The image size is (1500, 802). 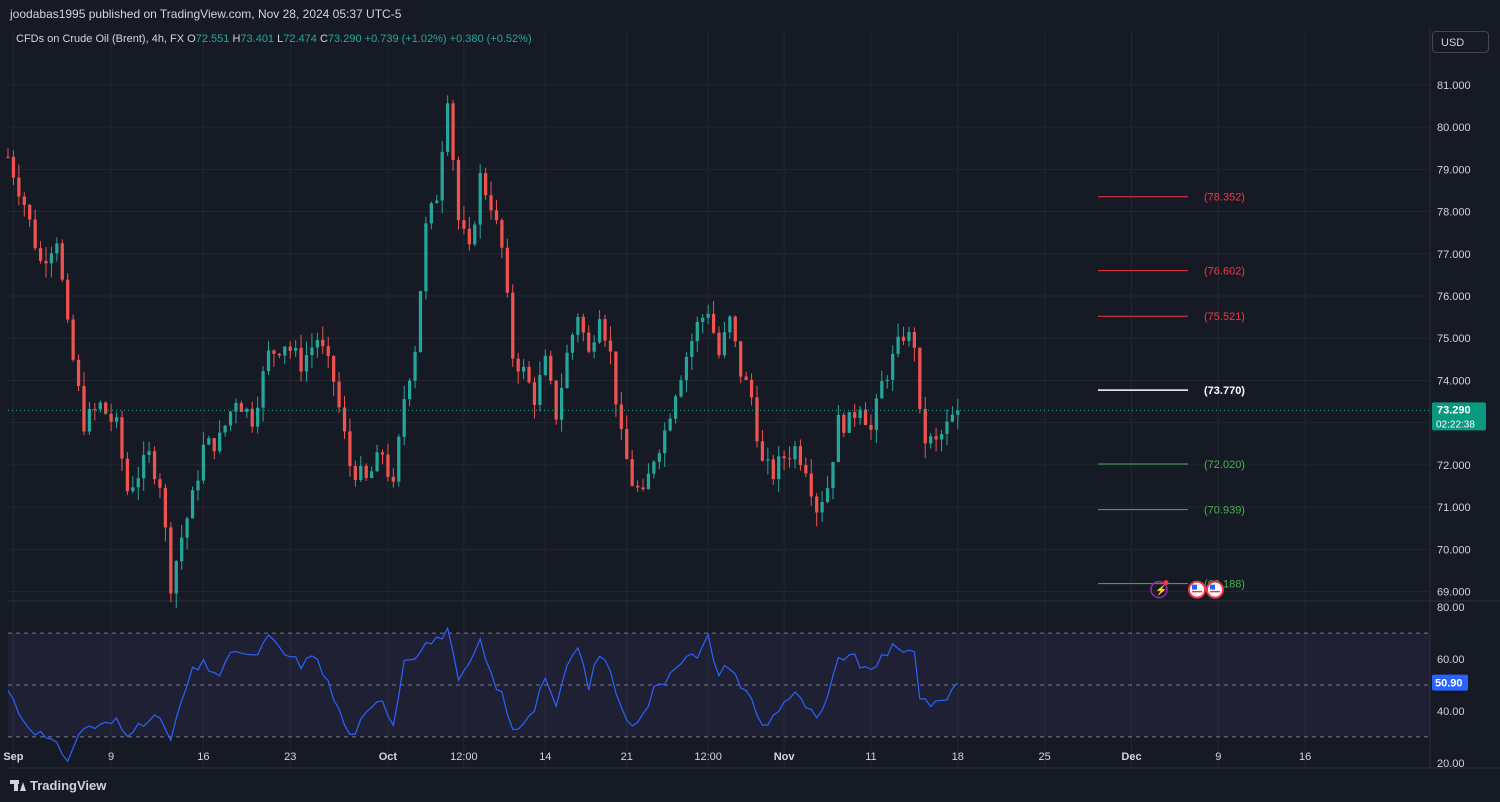 I want to click on current-price-badge, so click(x=1459, y=416).